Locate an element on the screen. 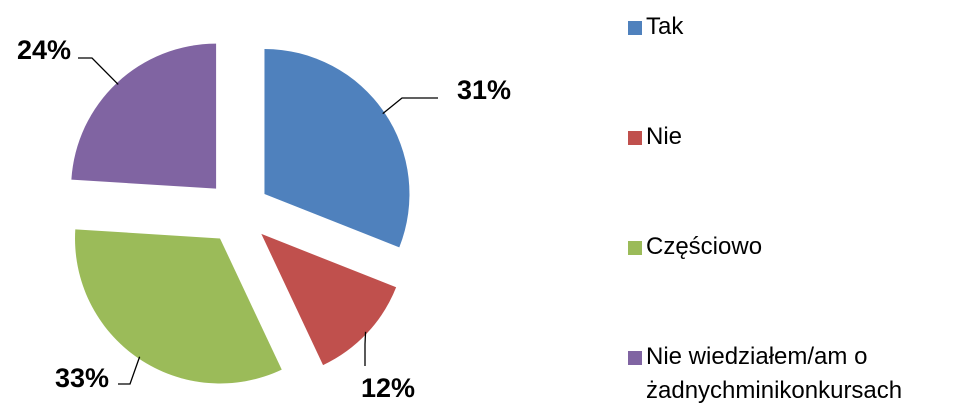  legend-label: Nie is located at coordinates (664, 136).